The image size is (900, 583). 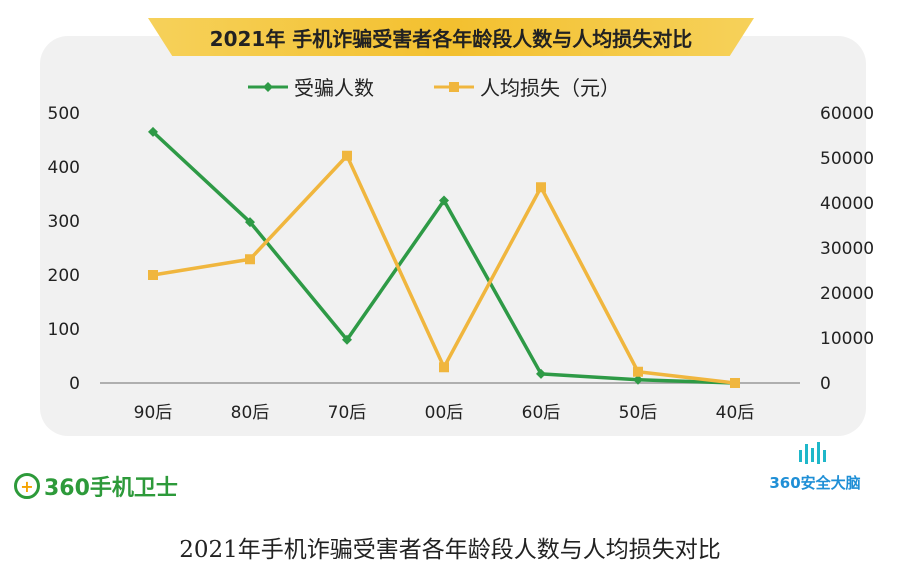 What do you see at coordinates (815, 466) in the screenshot?
I see `logo-360-security-brain: 360安全大脑` at bounding box center [815, 466].